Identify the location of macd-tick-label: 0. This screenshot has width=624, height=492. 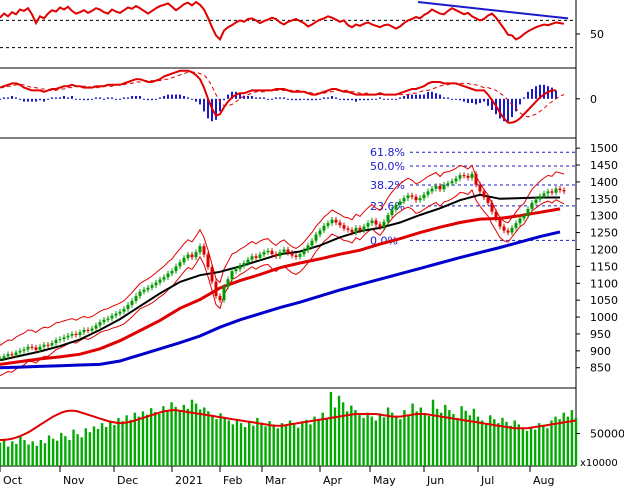
(593, 99).